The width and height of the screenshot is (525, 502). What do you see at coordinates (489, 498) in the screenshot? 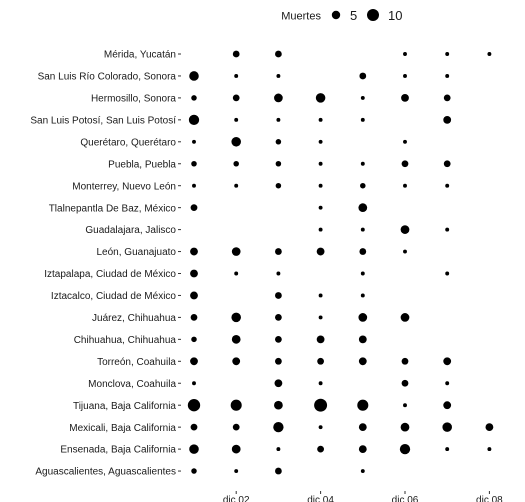
I see `x-tick-label: dic 08` at bounding box center [489, 498].